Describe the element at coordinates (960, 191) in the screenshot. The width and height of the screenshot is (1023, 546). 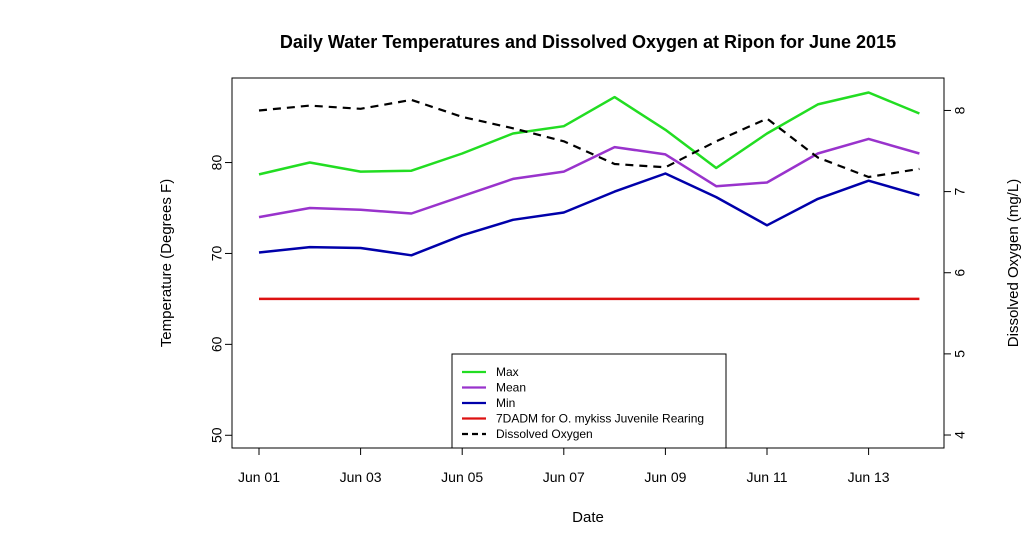
I see `right-tick-label: 7` at that location.